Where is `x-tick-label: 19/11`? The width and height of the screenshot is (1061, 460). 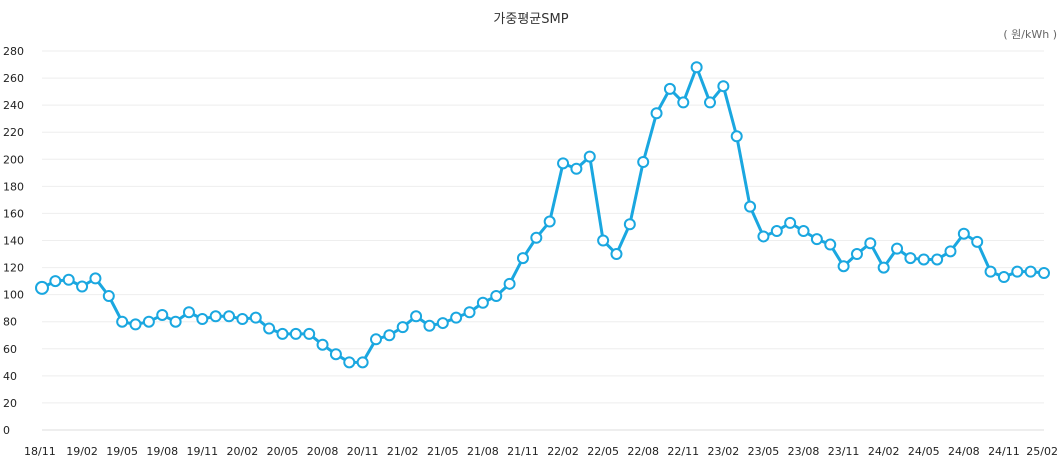 x-tick-label: 19/11 is located at coordinates (202, 451).